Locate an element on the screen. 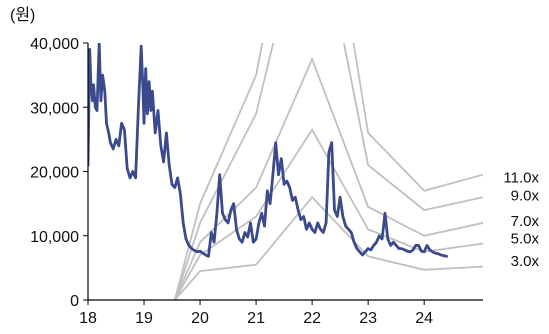 This screenshot has width=549, height=334. band-label: 7.0x is located at coordinates (525, 221).